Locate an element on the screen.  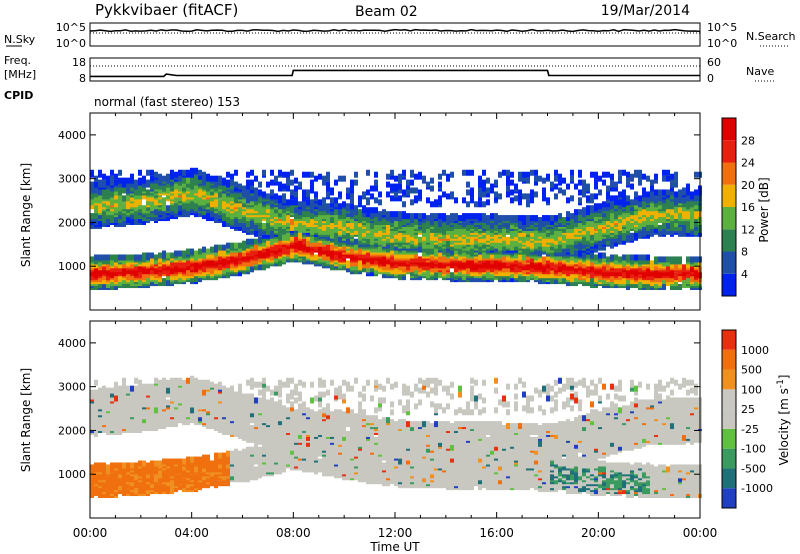
nsky-tick-top: 10^5 is located at coordinates (71, 27).